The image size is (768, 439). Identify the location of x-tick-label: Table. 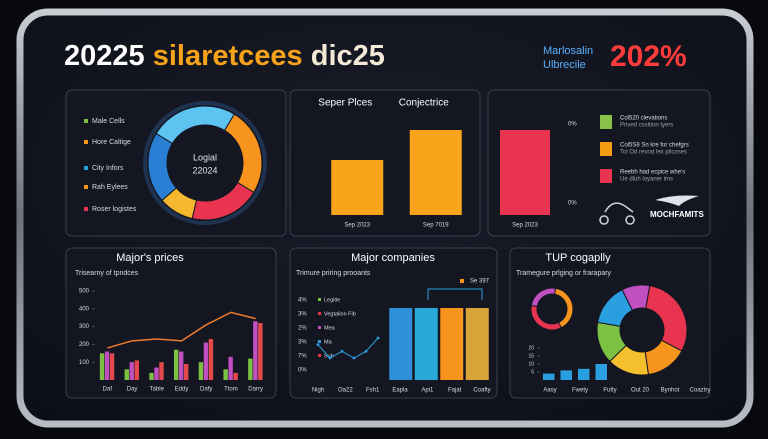
(157, 390).